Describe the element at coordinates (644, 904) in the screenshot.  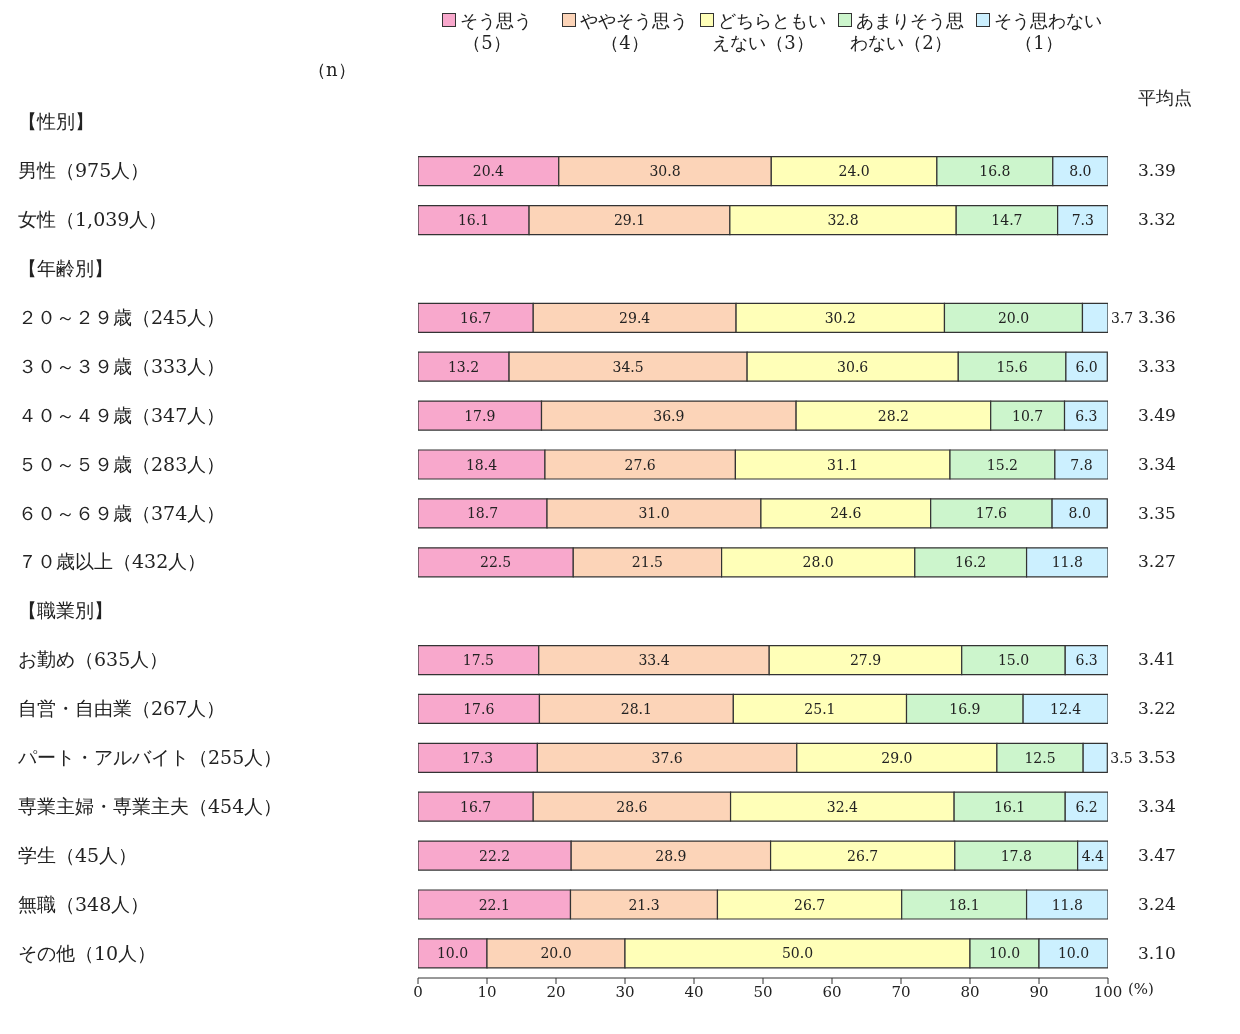
I see `data-label: 21.3` at that location.